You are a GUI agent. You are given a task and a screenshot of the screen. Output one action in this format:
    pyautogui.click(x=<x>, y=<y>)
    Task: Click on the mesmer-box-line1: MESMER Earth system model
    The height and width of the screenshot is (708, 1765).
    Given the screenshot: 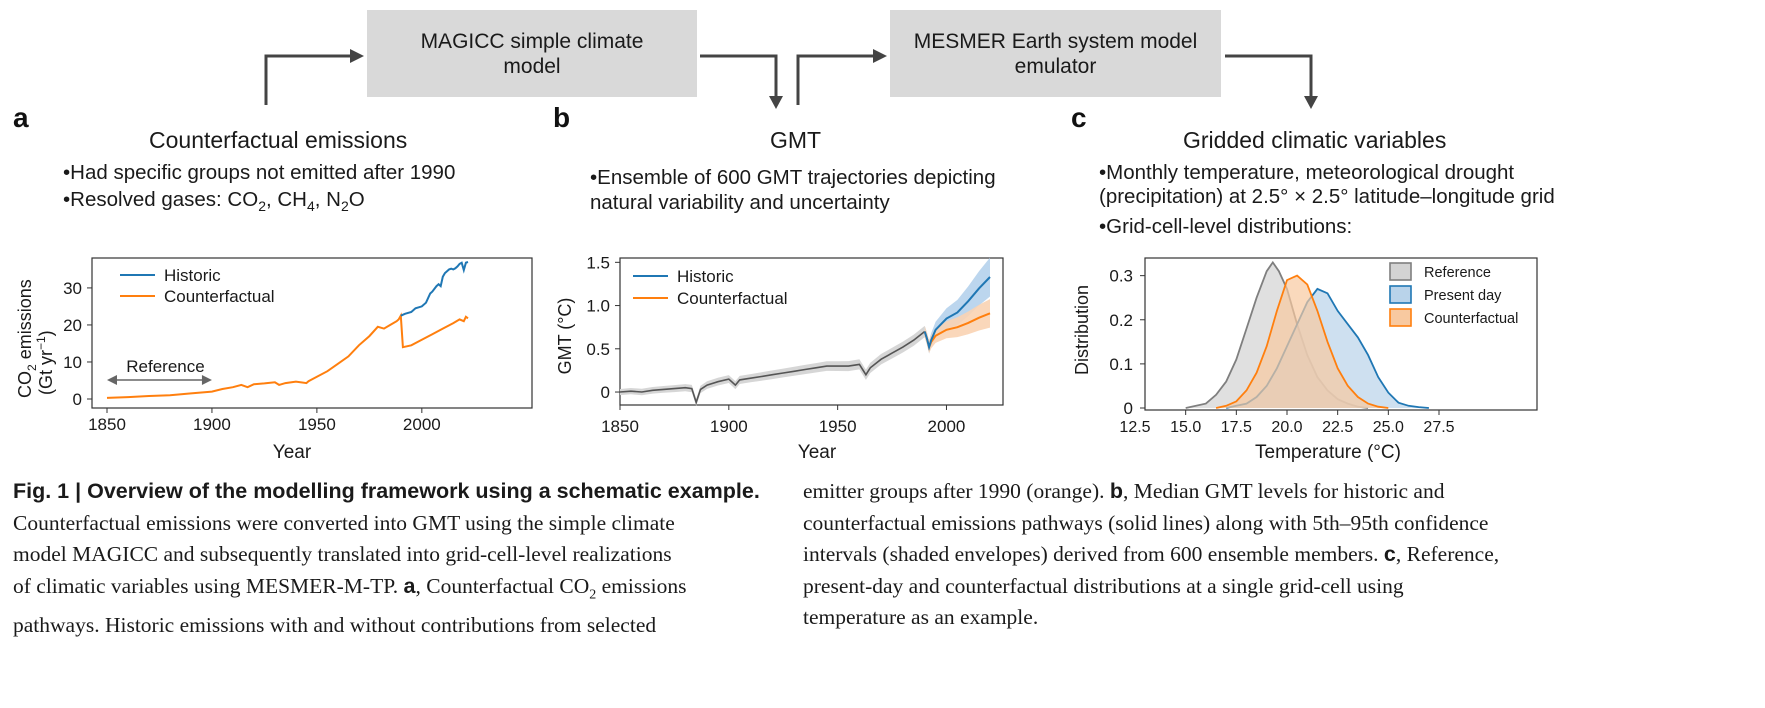 What is the action you would take?
    pyautogui.click(x=1055, y=41)
    